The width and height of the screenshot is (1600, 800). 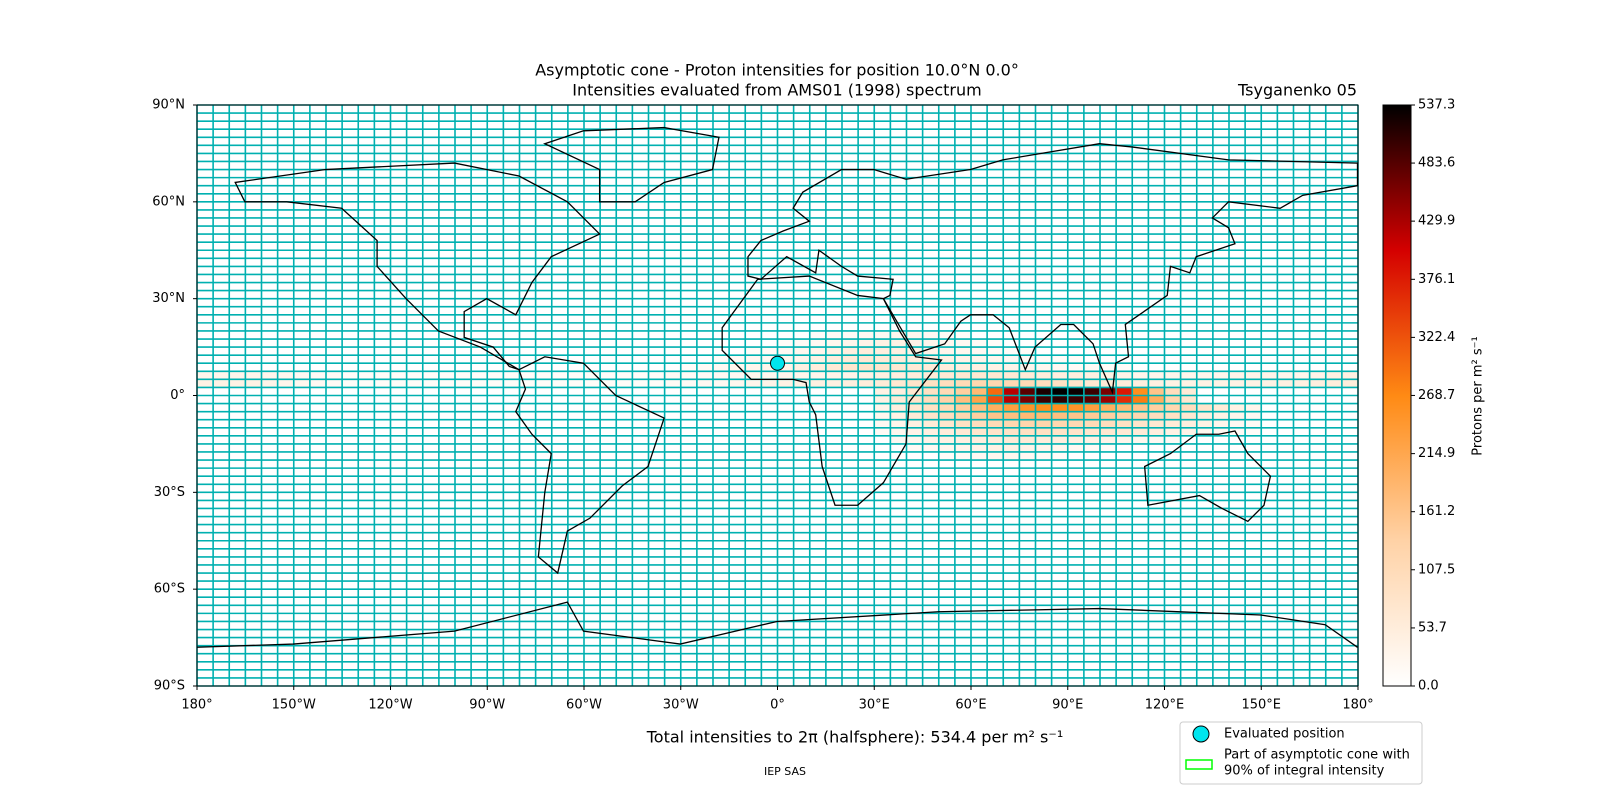 What do you see at coordinates (1432, 627) in the screenshot?
I see `colorbar-tick-label: 53.7` at bounding box center [1432, 627].